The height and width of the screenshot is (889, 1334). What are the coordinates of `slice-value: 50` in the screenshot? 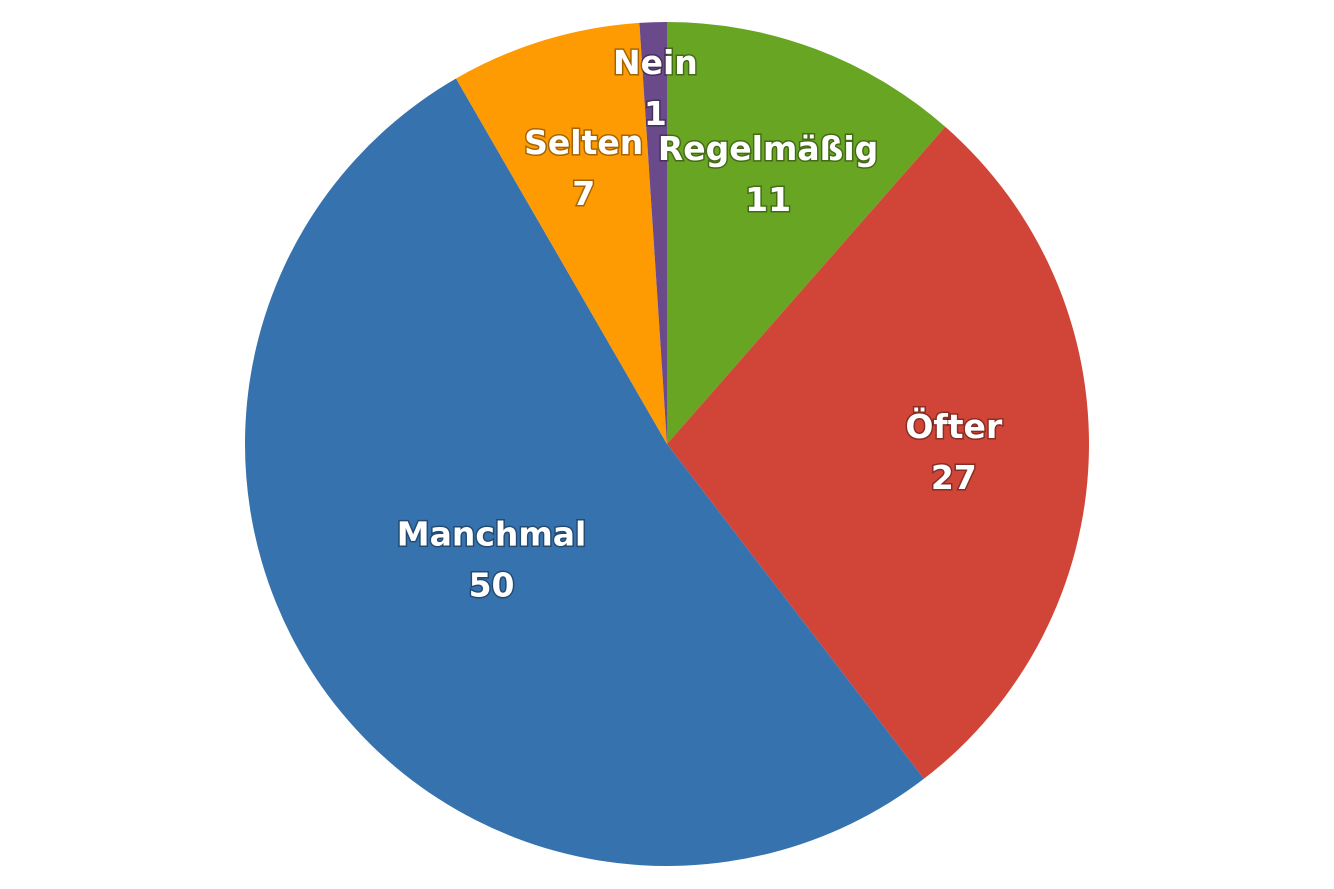 It's located at (492, 585).